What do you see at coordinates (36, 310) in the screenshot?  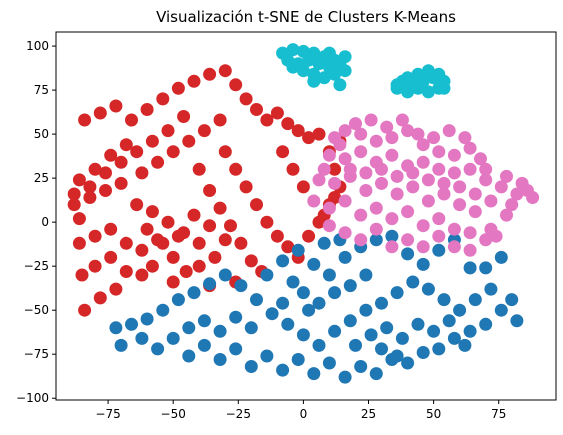 I see `y-tick-label: −50` at bounding box center [36, 310].